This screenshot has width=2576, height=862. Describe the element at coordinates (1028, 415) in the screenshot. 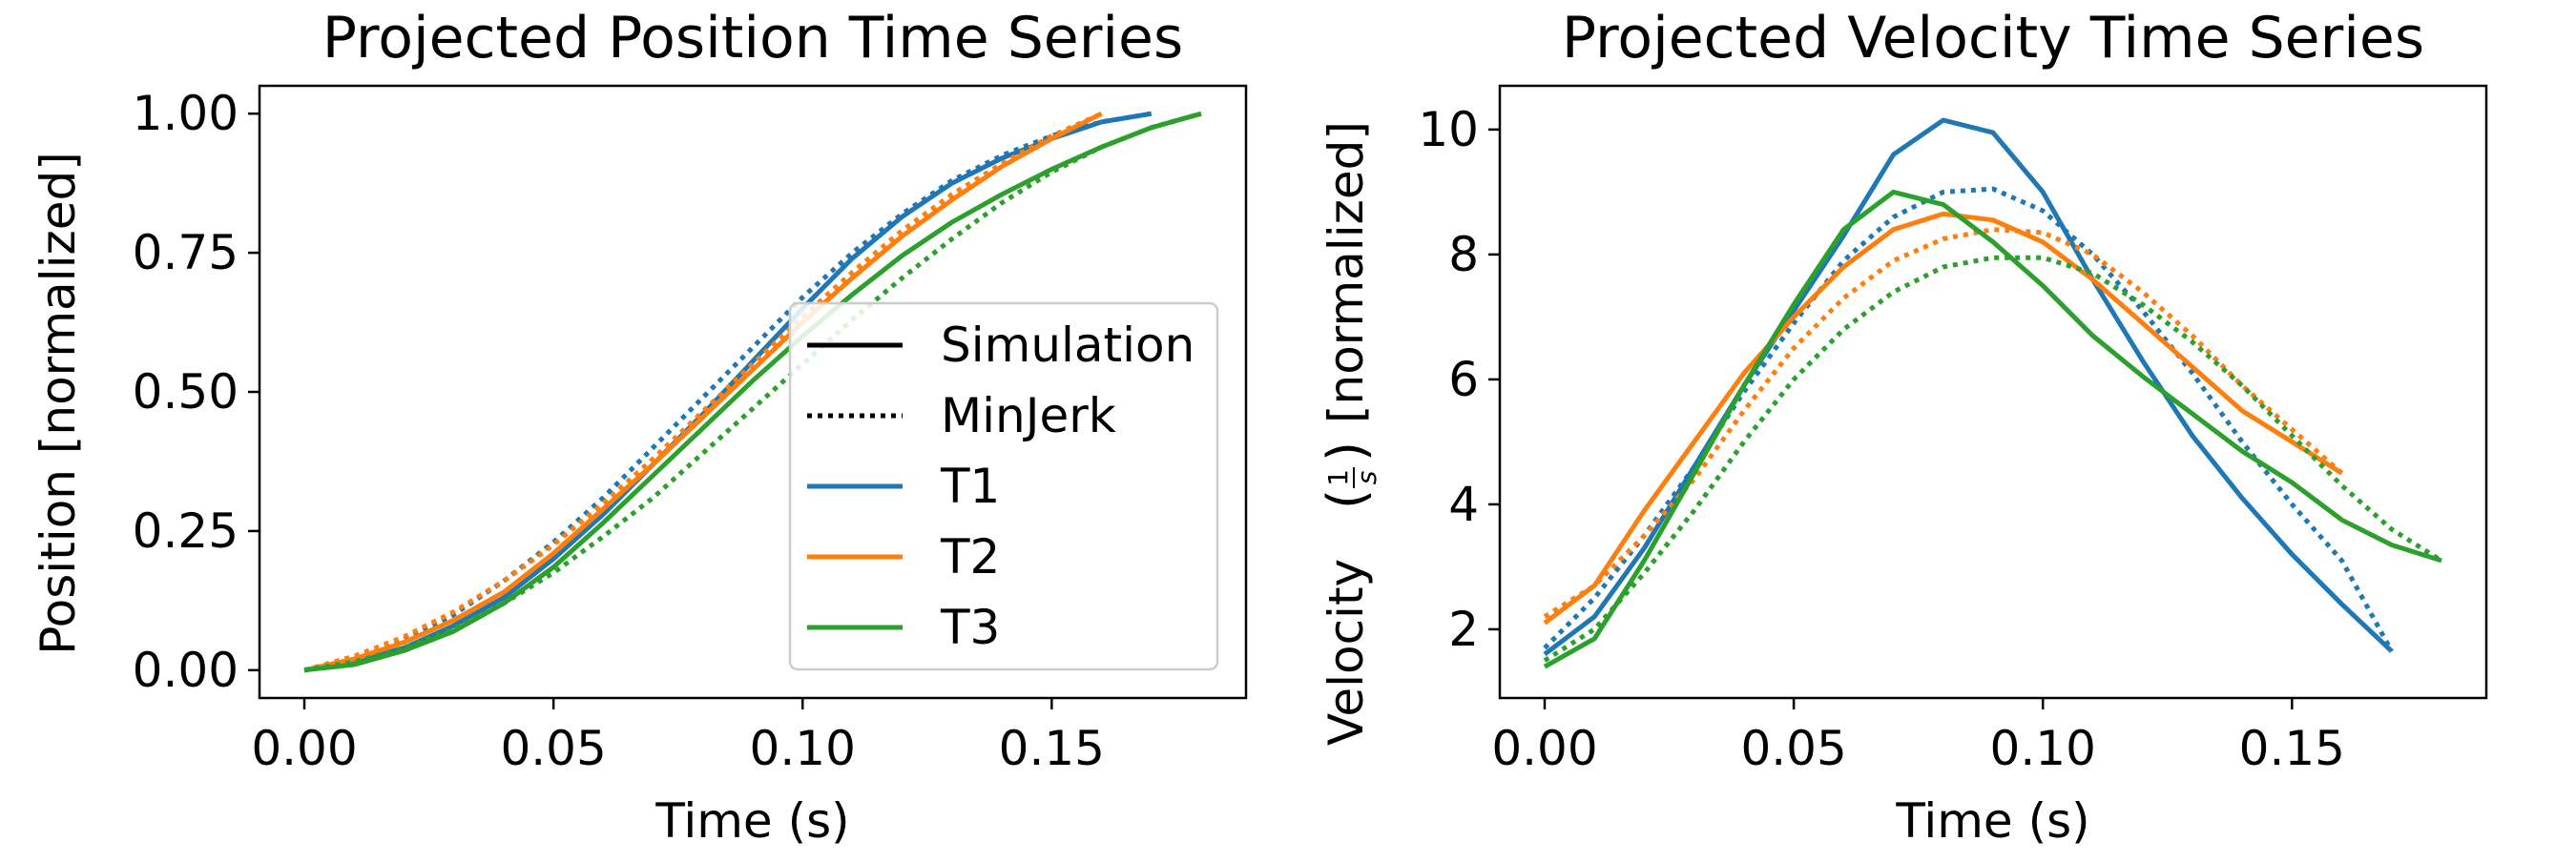

I see `legend-label-minjerk: MinJerk` at that location.